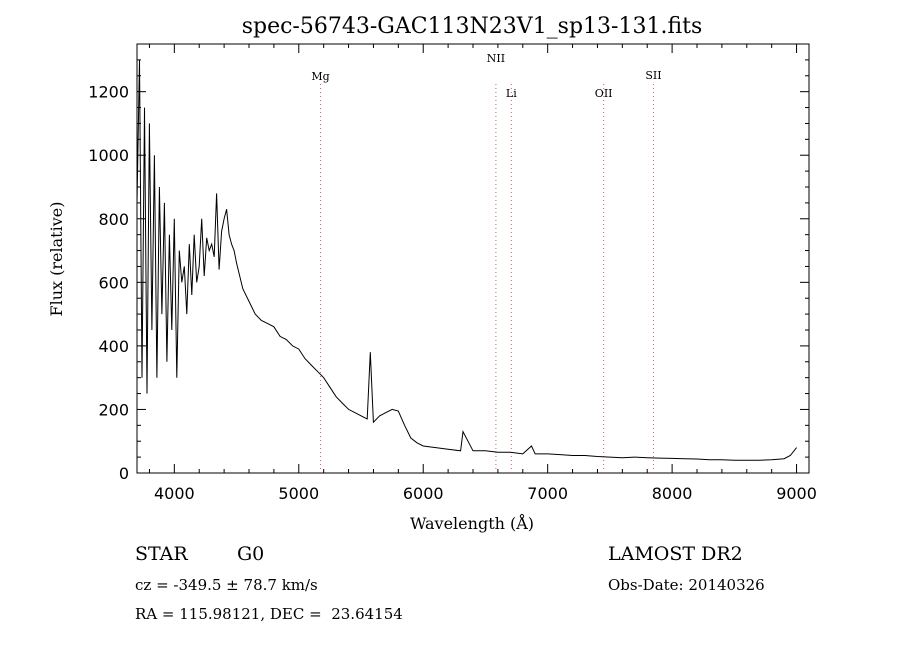 The image size is (900, 650). I want to click on line-marker-label: SII, so click(653, 75).